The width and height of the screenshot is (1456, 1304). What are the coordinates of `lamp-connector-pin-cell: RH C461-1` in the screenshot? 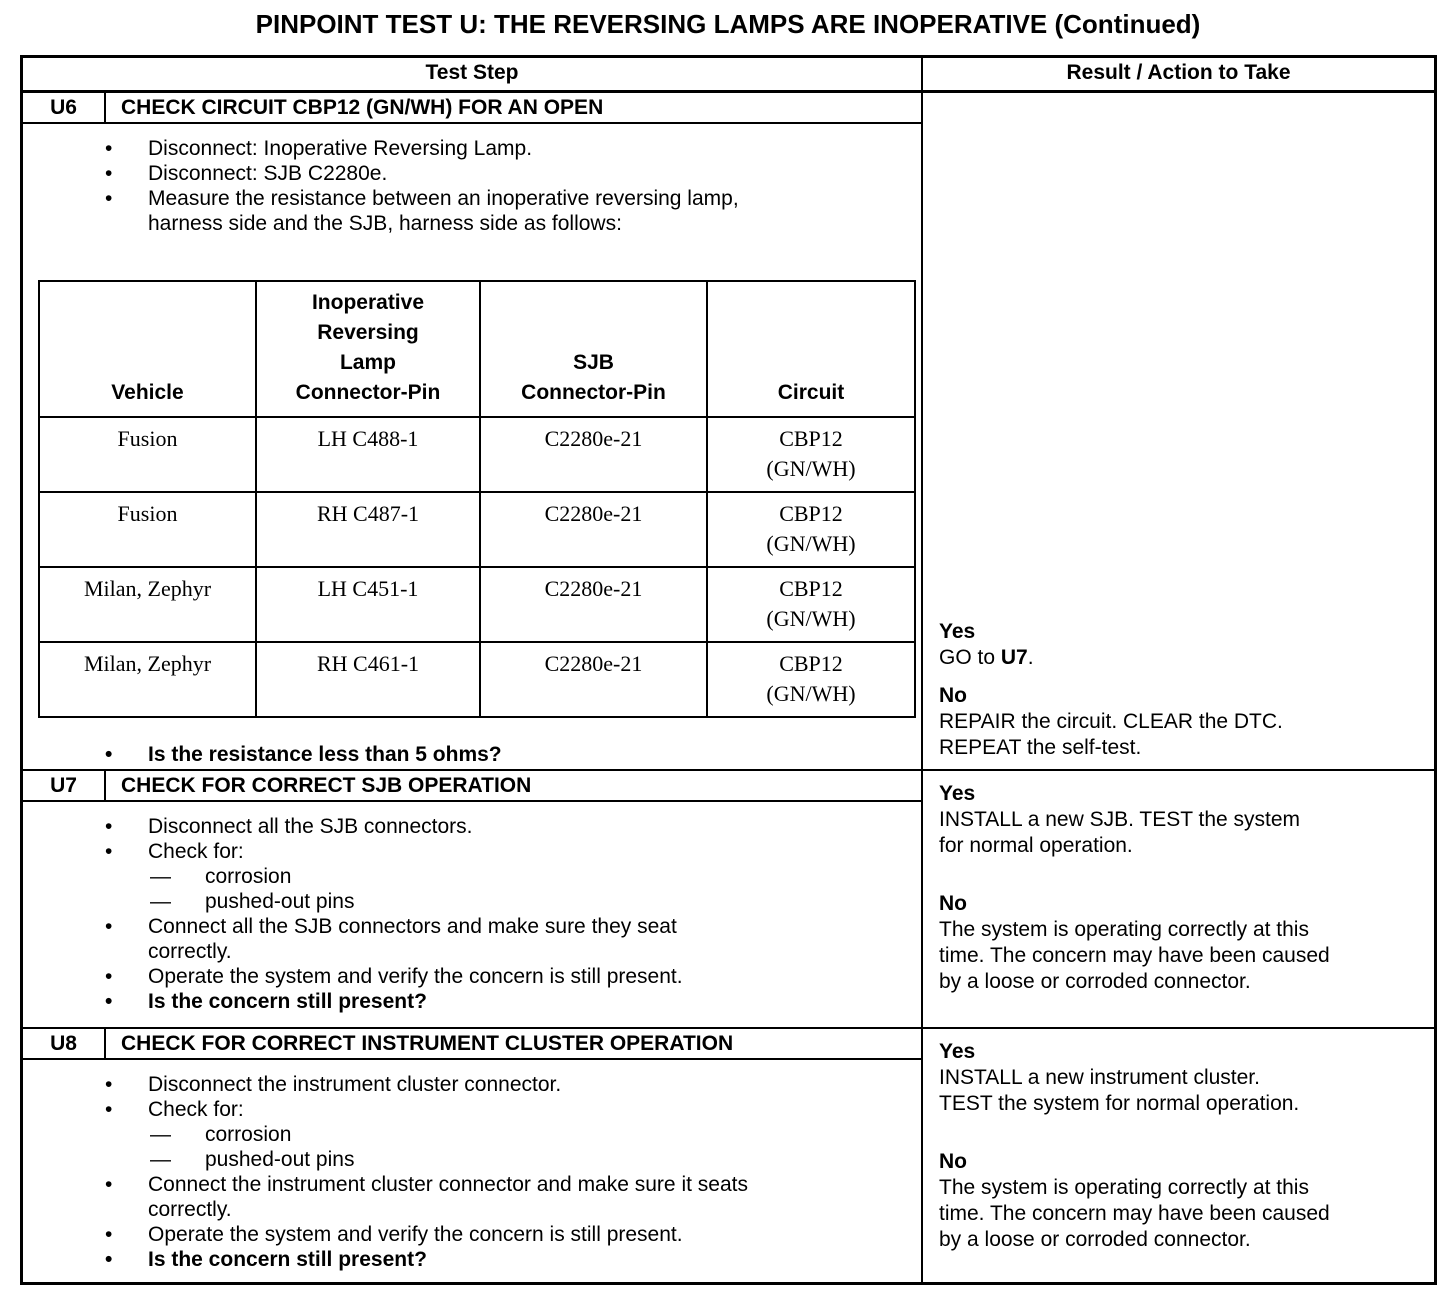 It's located at (368, 679).